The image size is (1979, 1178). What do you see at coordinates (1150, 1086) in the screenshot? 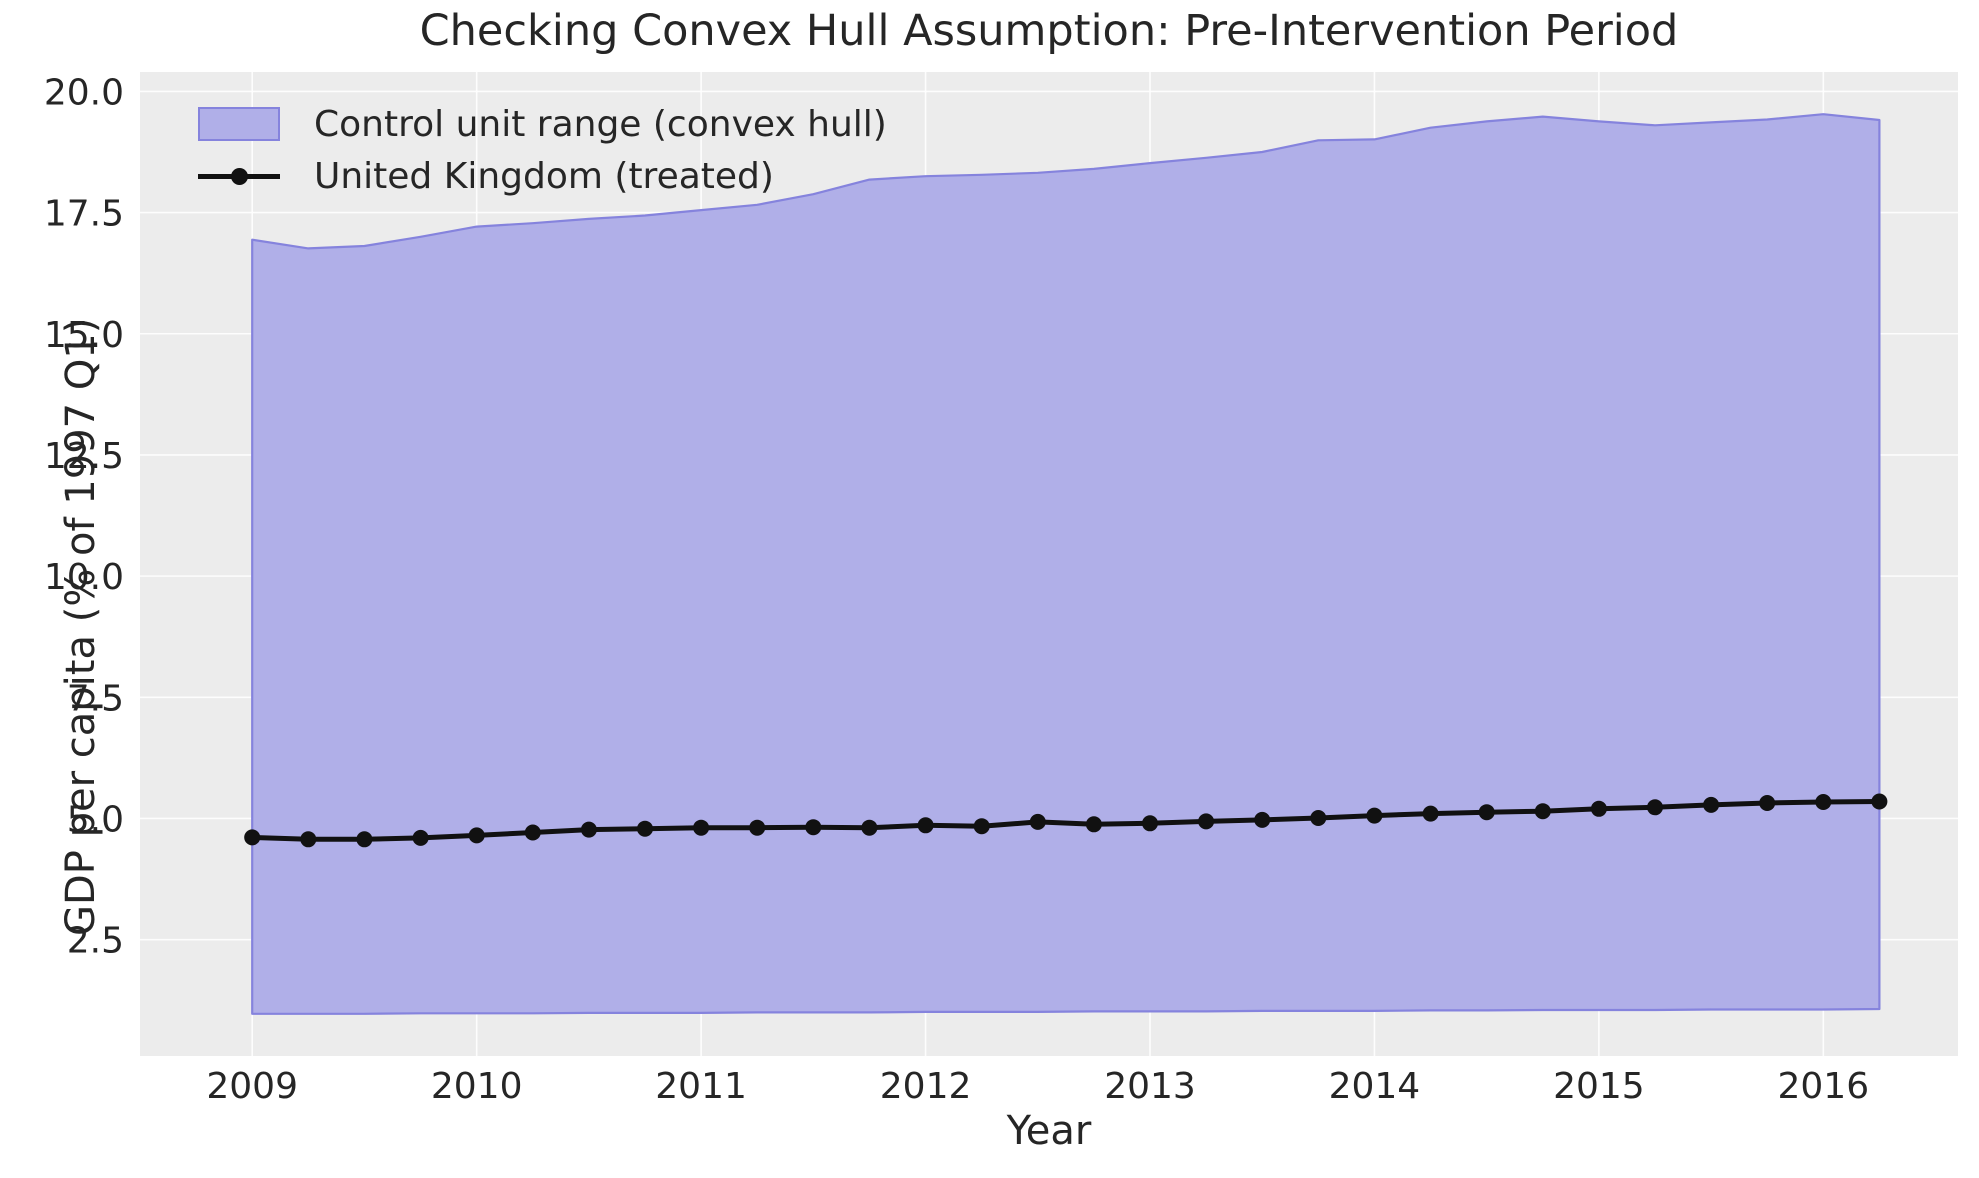
I see `svg-text: 2013` at bounding box center [1150, 1086].